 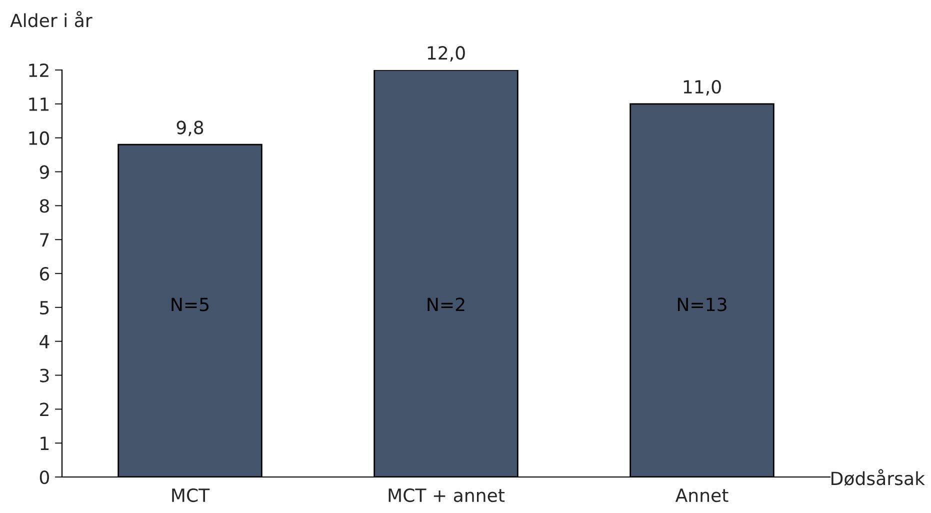 I want to click on y-tick-label: 8, so click(x=44, y=206).